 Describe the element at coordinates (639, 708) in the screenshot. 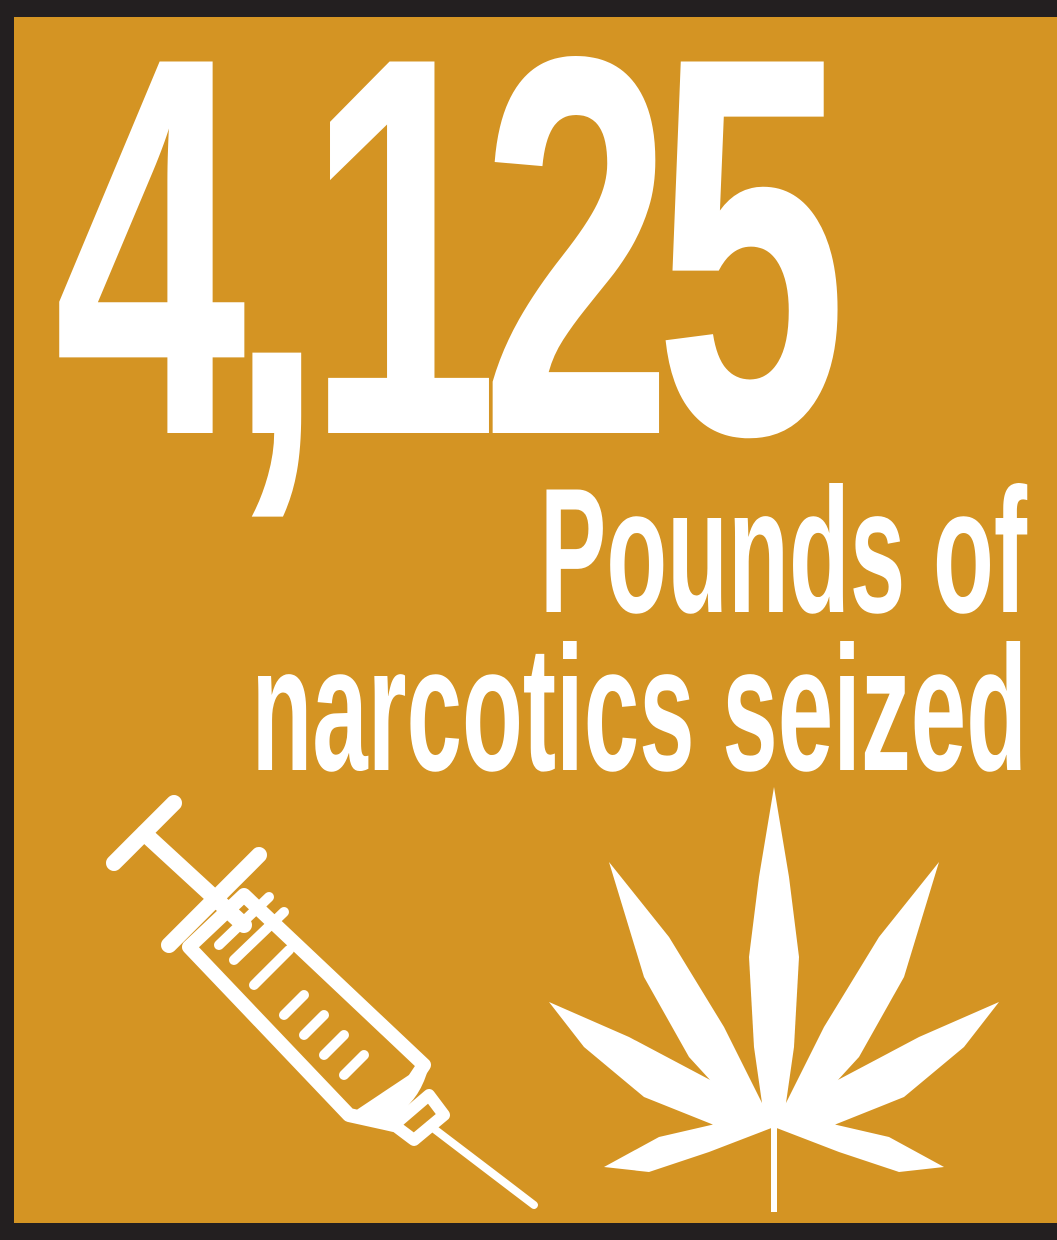

I see `caption-line-2: narcotics seized` at that location.